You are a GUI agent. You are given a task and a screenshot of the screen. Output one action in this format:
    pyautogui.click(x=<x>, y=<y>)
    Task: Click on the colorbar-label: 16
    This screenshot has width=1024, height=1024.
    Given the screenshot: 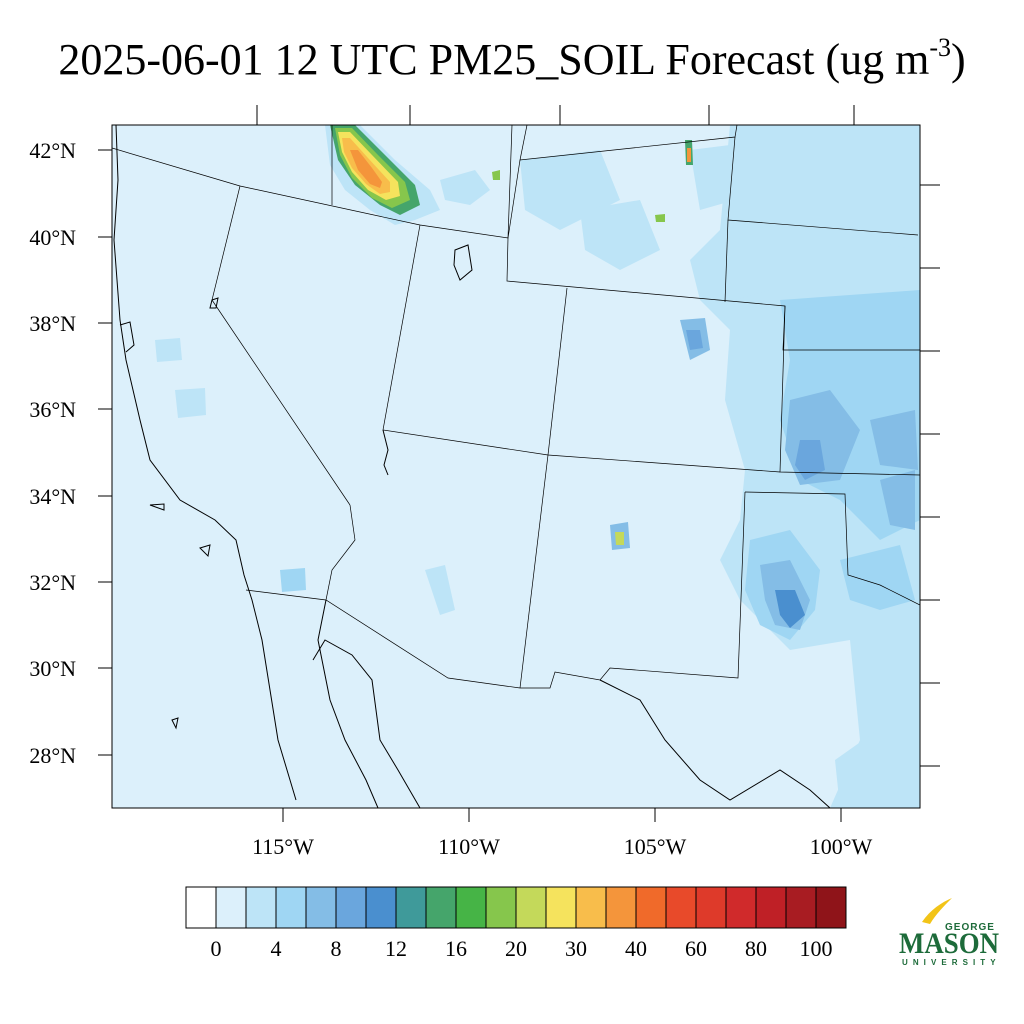 What is the action you would take?
    pyautogui.click(x=456, y=948)
    